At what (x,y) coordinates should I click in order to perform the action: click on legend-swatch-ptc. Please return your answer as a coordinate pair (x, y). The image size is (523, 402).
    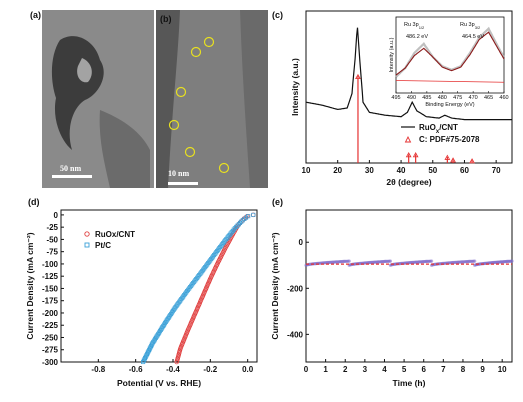
    Looking at the image, I should click on (87, 245).